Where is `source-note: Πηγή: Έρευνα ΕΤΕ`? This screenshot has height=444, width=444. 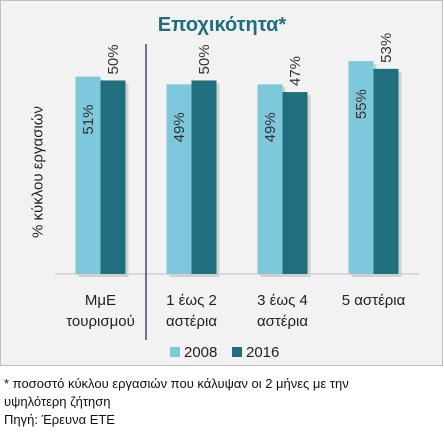
source-note: Πηγή: Έρευνα ΕΤΕ is located at coordinates (59, 419).